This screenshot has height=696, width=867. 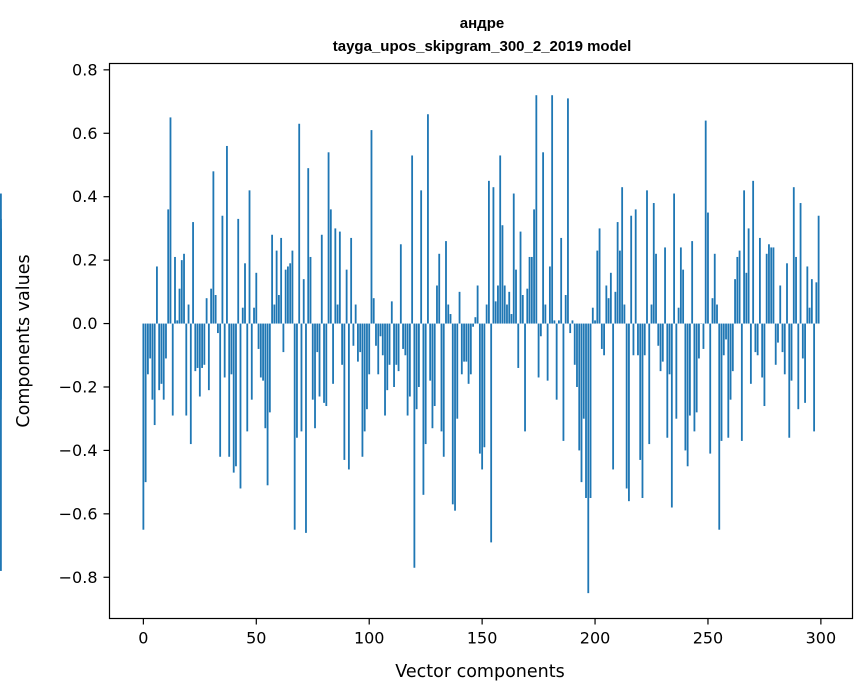 I want to click on y-tick-label: −0.4, so click(x=78, y=450).